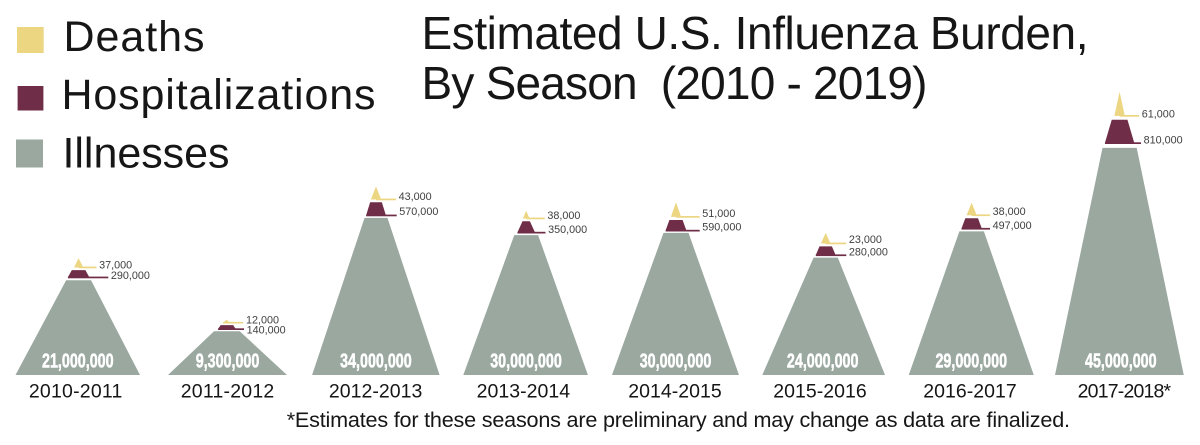  What do you see at coordinates (1158, 115) in the screenshot?
I see `svg-text: 61,000` at bounding box center [1158, 115].